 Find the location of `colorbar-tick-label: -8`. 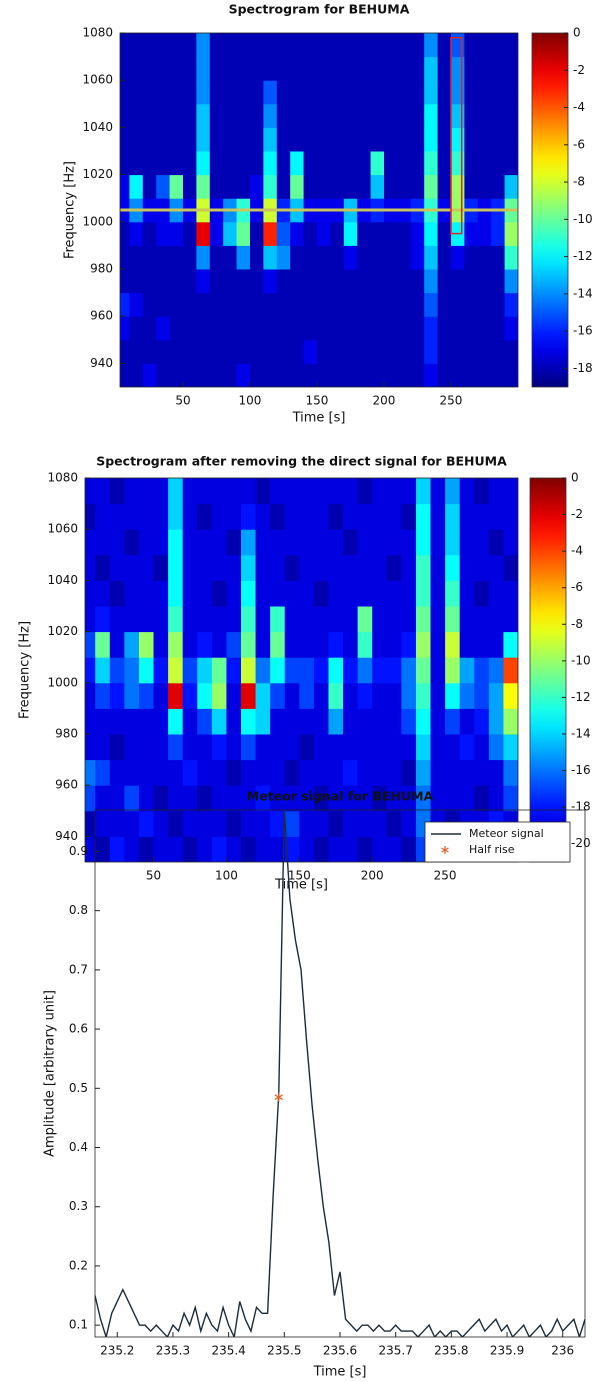

colorbar-tick-label: -8 is located at coordinates (577, 624).